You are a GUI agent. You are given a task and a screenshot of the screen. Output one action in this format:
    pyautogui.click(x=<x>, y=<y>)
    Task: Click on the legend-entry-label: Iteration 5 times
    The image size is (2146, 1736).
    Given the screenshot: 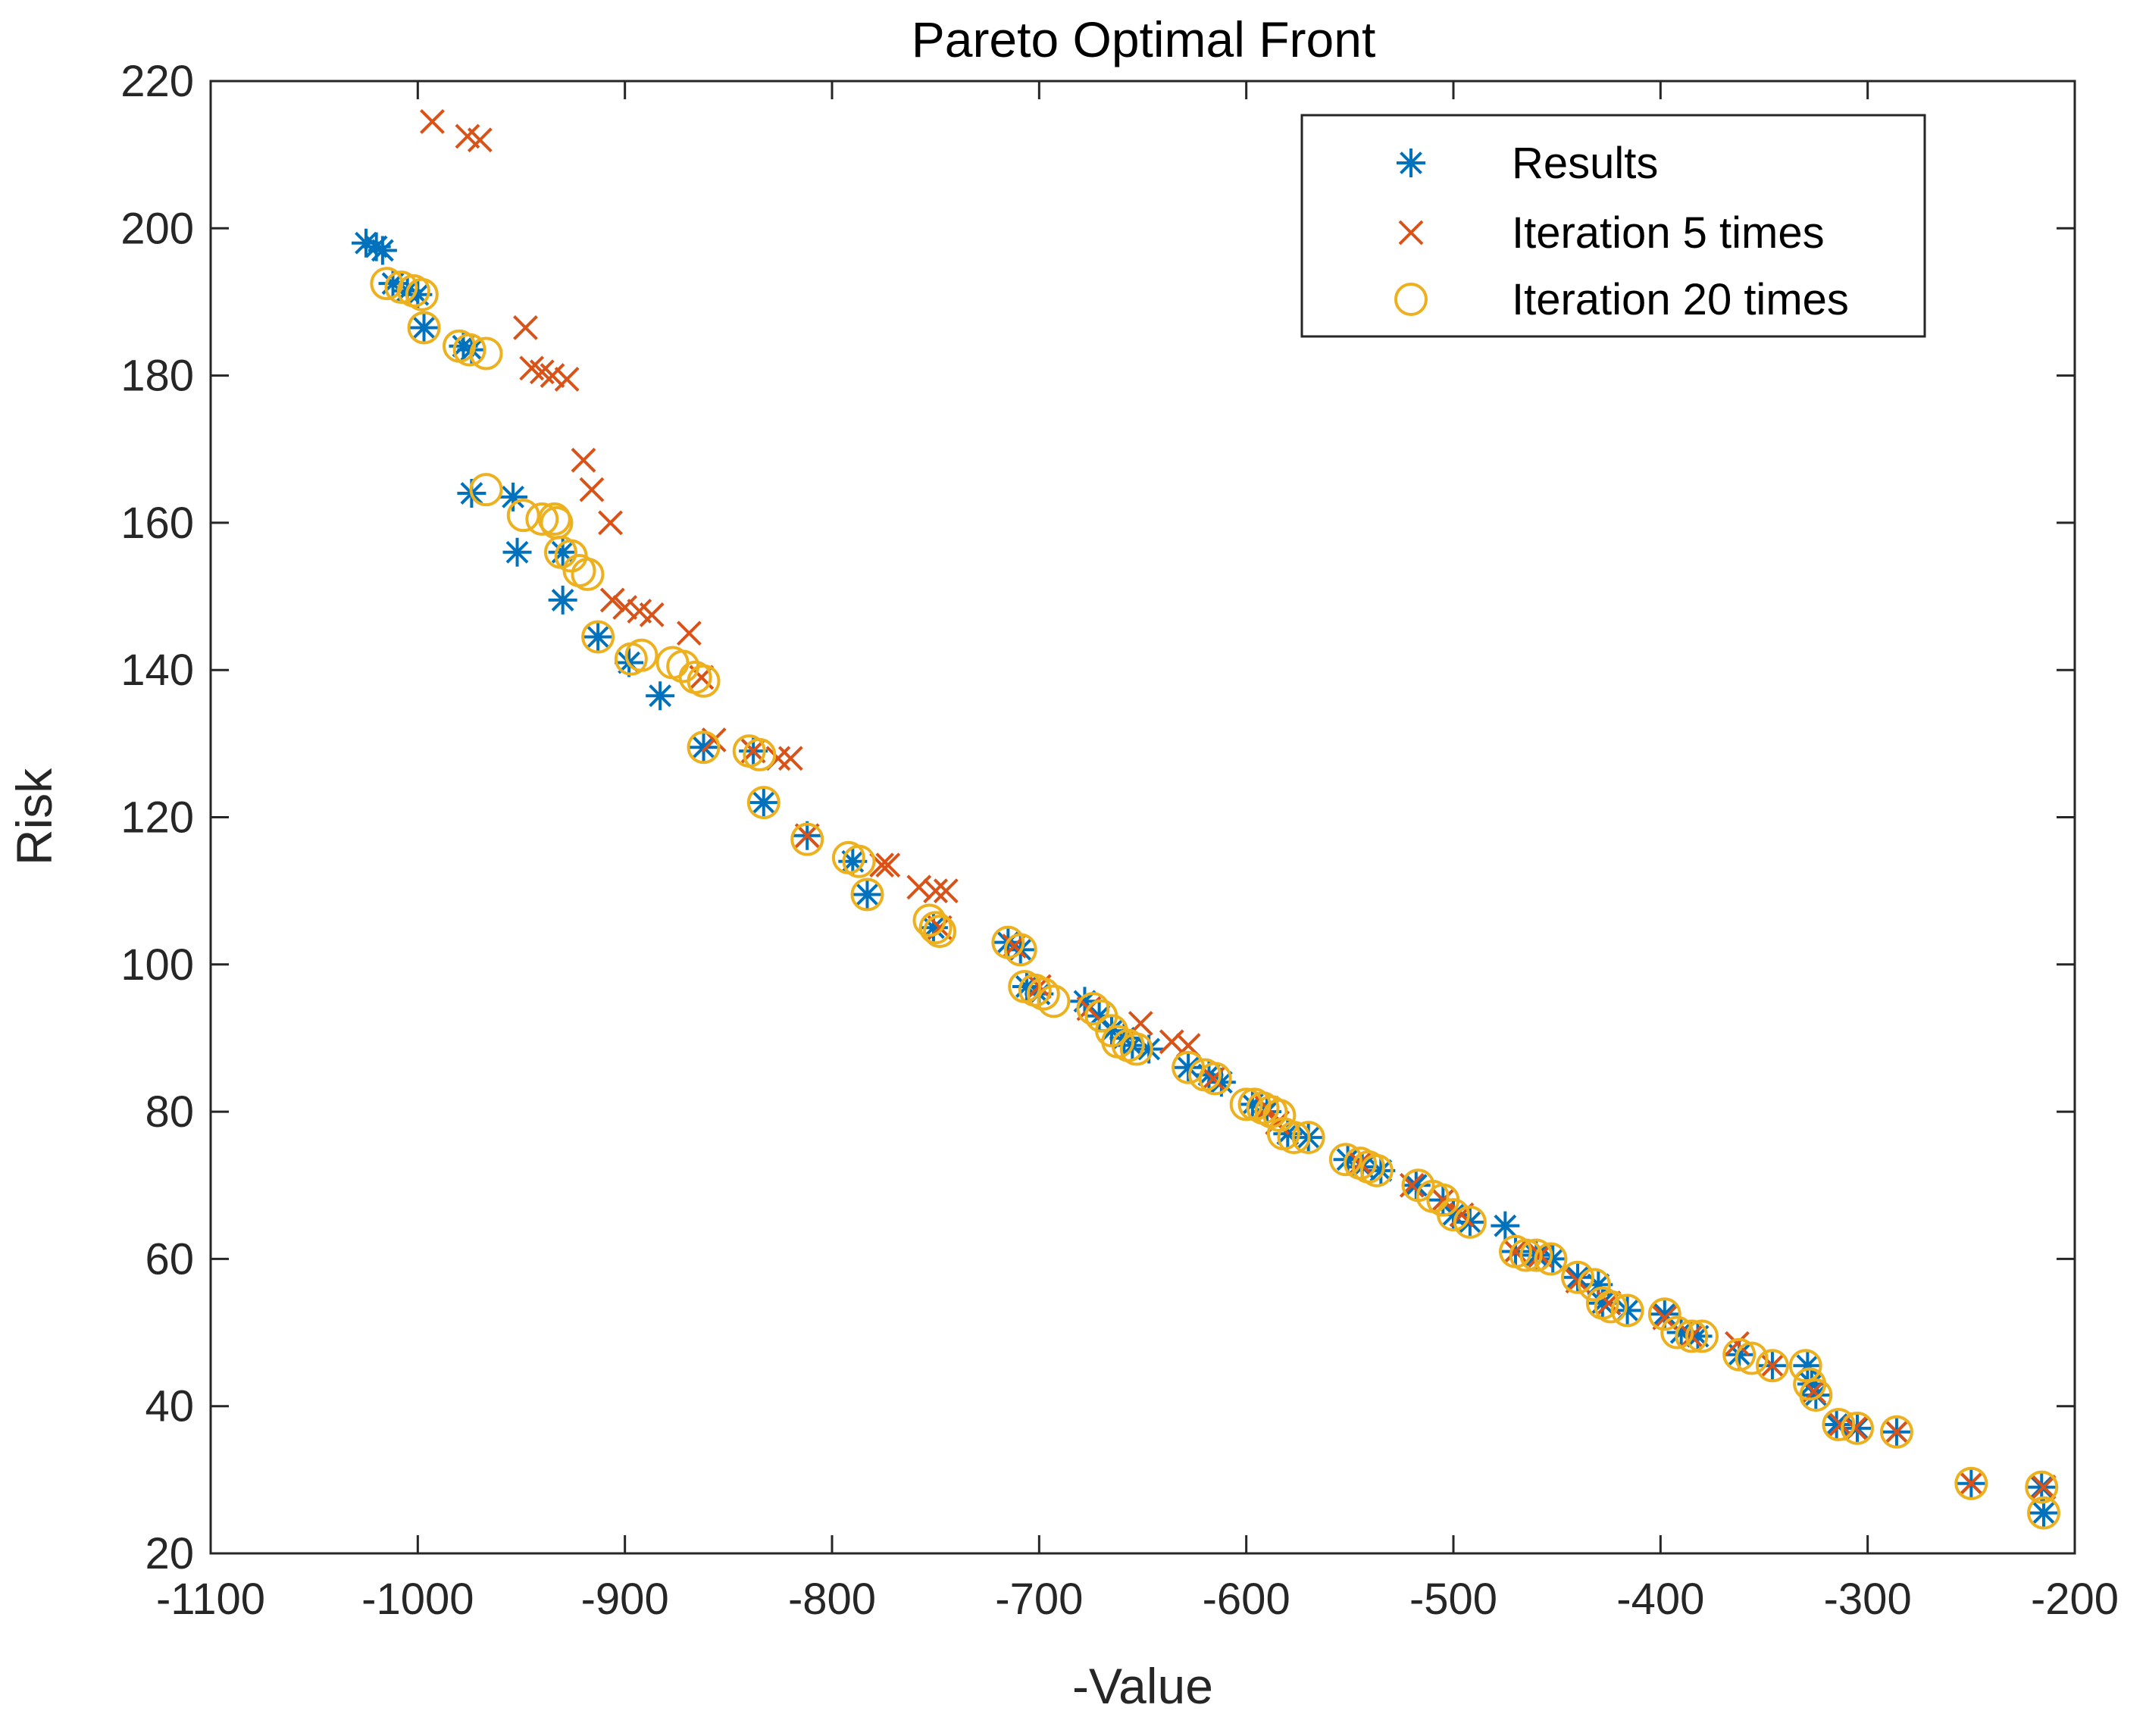 What is the action you would take?
    pyautogui.click(x=1669, y=233)
    